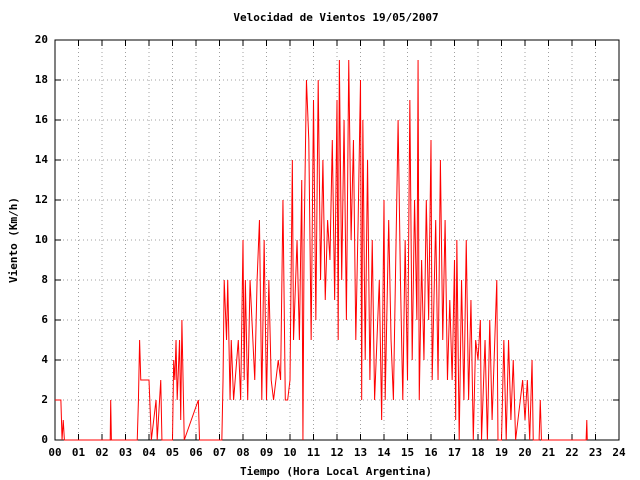  Describe the element at coordinates (336, 452) in the screenshot. I see `x-tick-label: 12` at that location.